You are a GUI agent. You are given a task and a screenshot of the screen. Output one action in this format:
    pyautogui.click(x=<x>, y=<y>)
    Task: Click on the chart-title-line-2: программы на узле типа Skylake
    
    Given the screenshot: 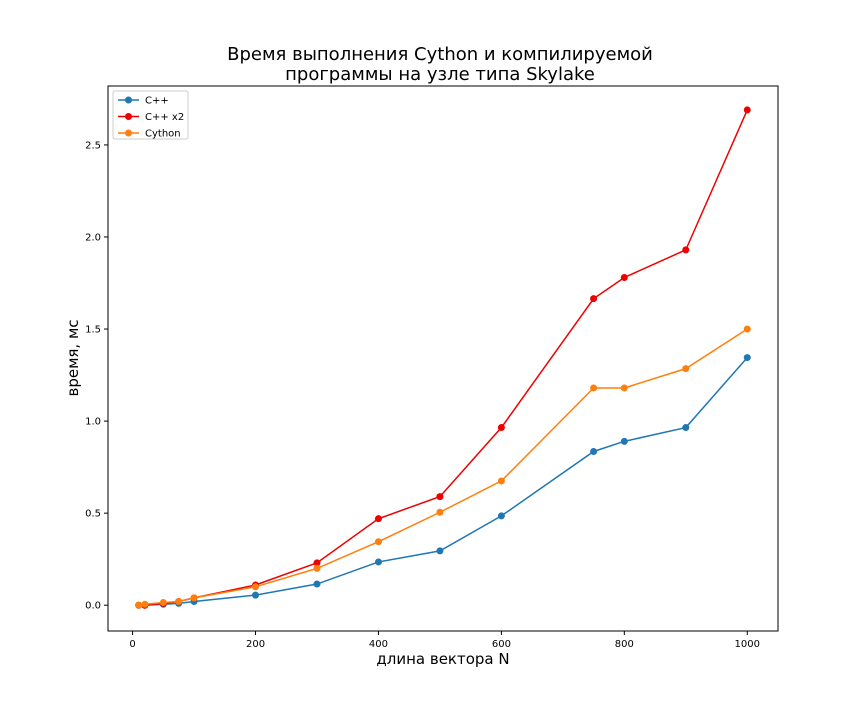 What is the action you would take?
    pyautogui.click(x=440, y=74)
    